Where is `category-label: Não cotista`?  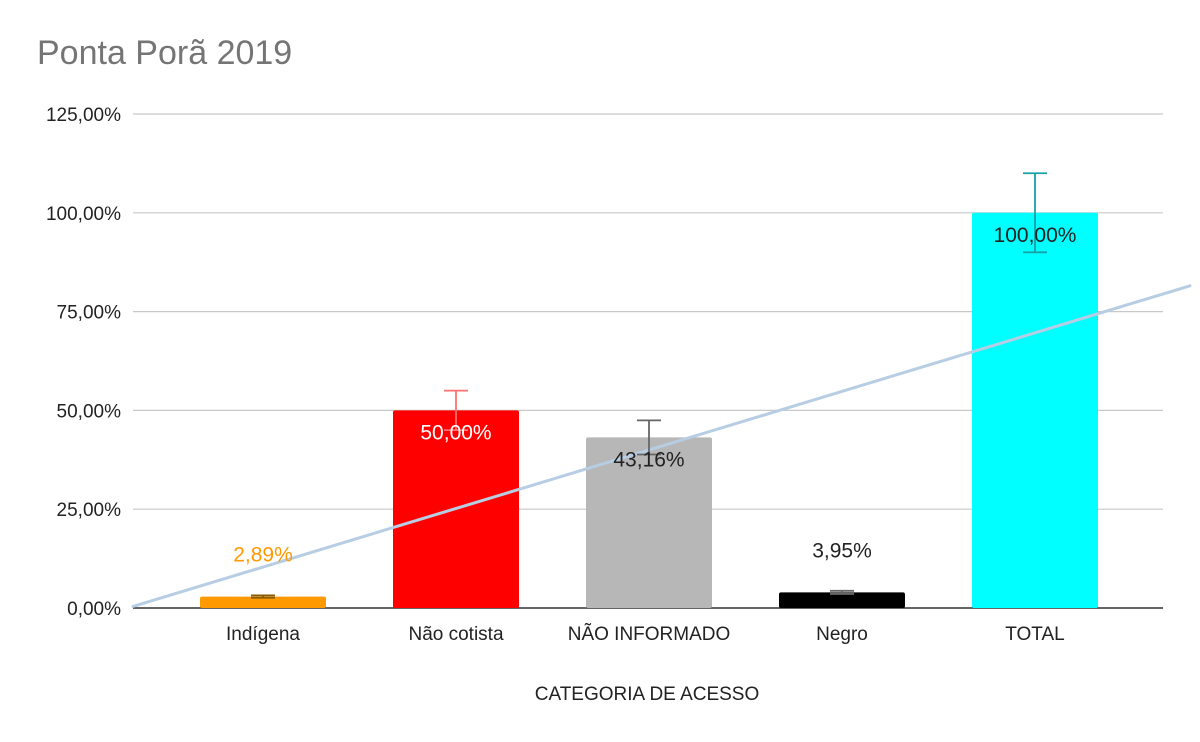
category-label: Não cotista is located at coordinates (455, 634).